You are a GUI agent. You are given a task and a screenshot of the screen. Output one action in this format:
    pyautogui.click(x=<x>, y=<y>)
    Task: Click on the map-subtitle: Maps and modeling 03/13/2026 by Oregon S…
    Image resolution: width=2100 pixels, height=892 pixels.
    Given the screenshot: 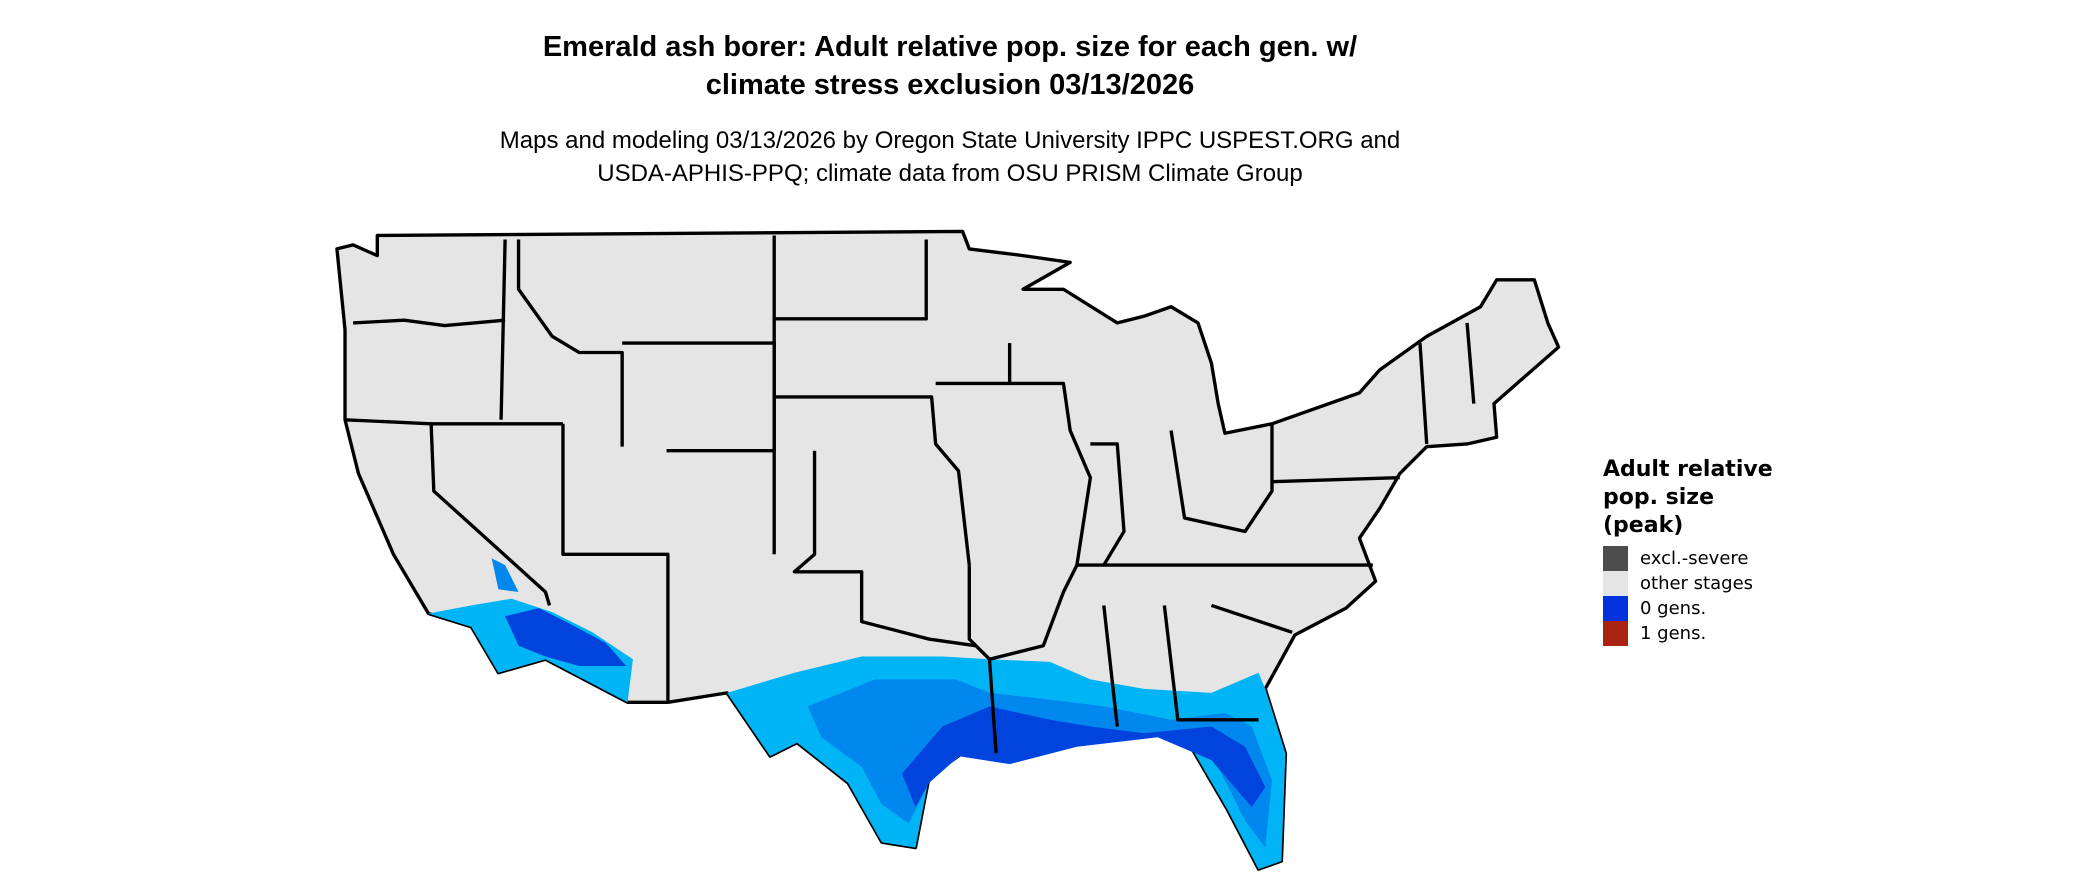 What is the action you would take?
    pyautogui.click(x=950, y=157)
    